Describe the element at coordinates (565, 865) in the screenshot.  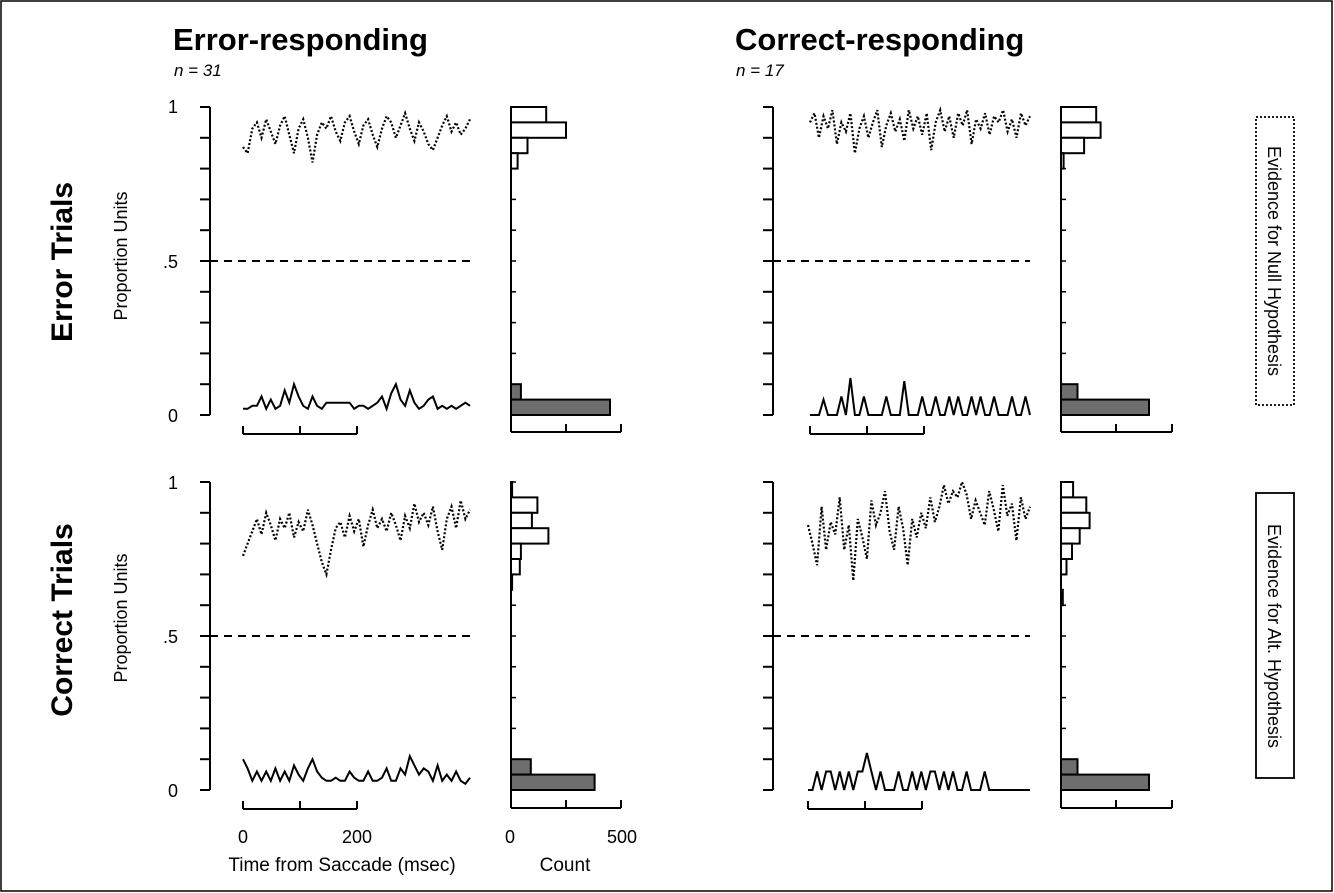
I see `count-axis-label: Count` at that location.